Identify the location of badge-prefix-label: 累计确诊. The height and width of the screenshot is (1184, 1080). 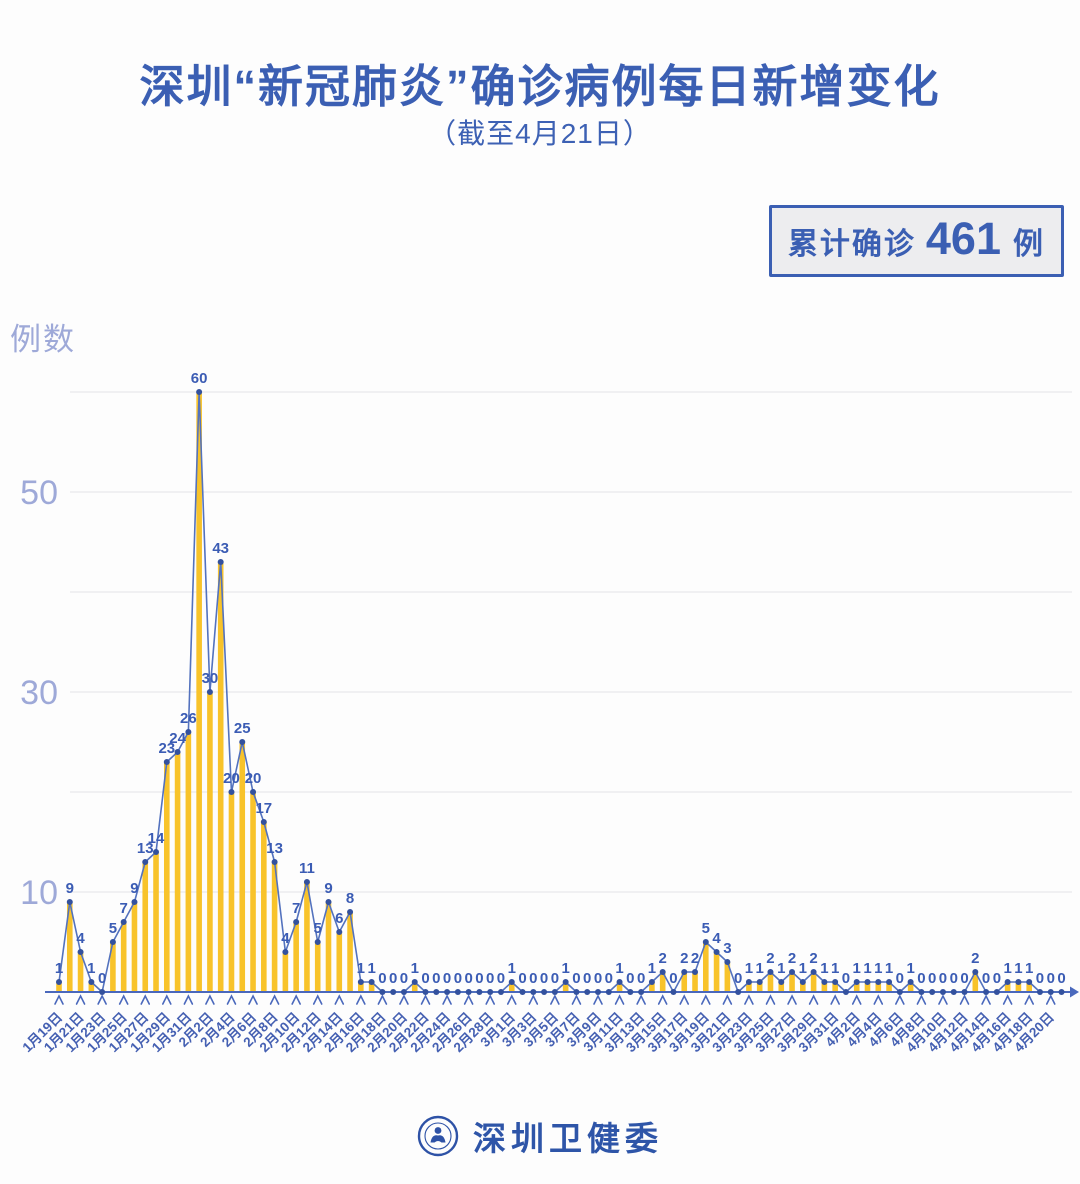
(851, 244).